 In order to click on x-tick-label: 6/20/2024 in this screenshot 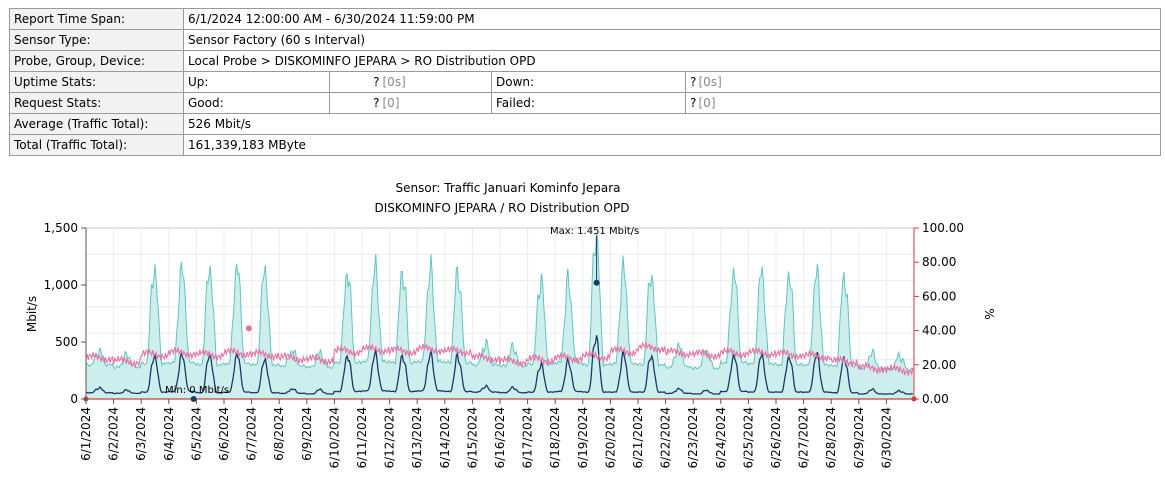, I will do `click(610, 438)`.